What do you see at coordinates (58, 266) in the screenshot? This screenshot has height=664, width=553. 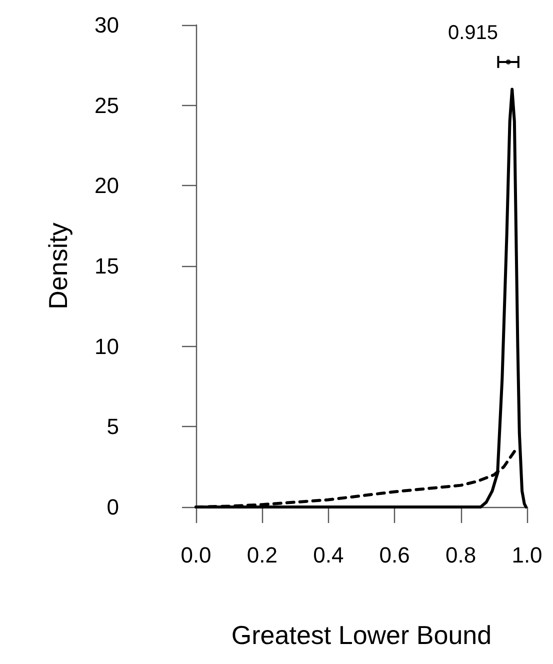 I see `y-axis-title: Density` at bounding box center [58, 266].